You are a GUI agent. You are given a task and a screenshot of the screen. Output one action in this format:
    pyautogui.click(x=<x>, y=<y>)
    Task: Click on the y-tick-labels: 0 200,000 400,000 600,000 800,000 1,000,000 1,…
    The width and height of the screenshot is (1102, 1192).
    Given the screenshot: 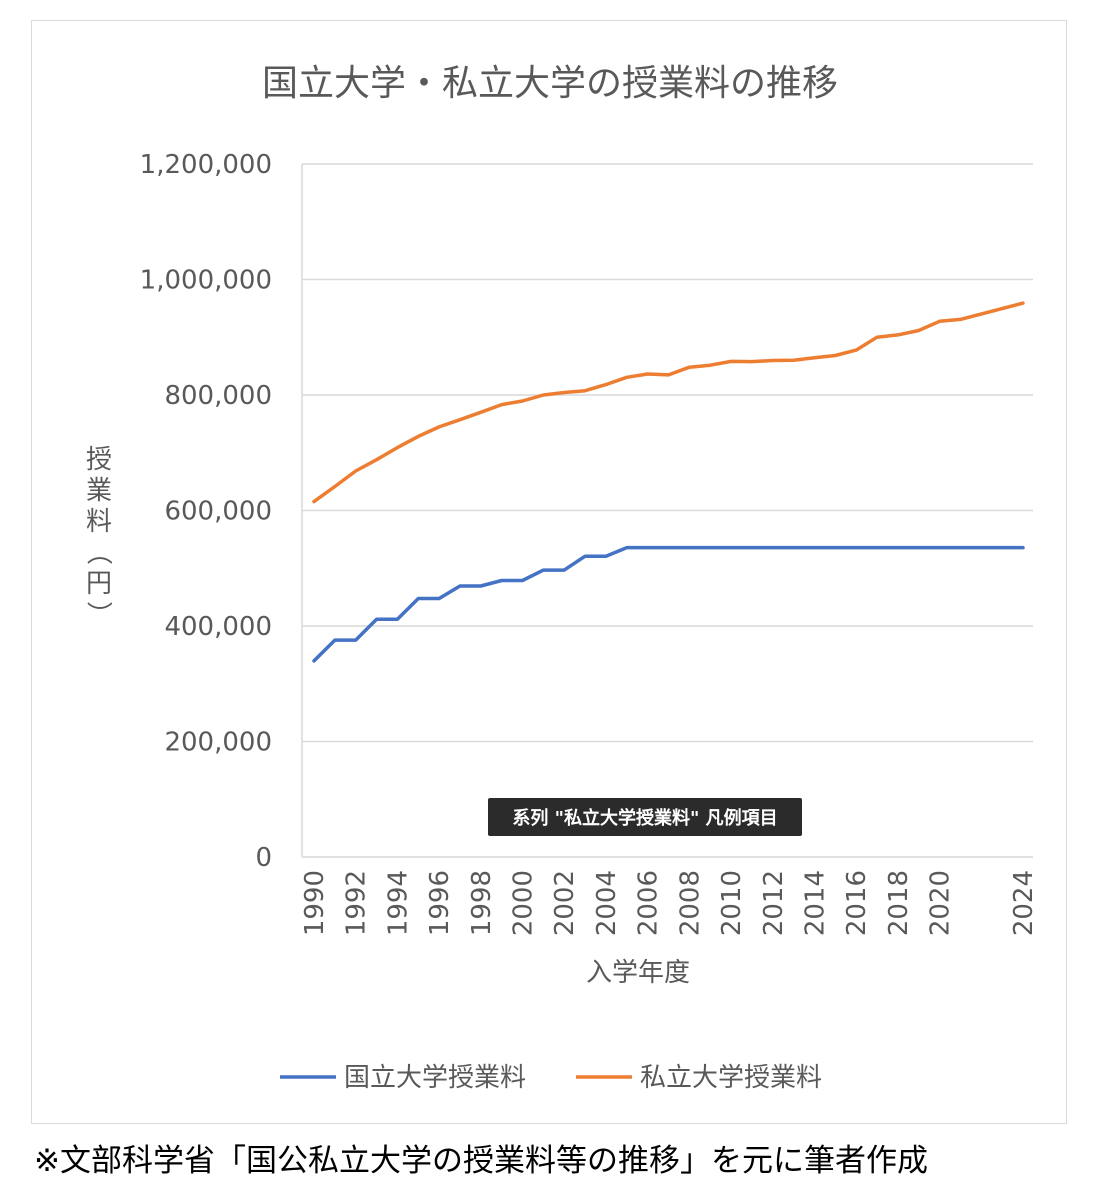 What is the action you would take?
    pyautogui.click(x=206, y=511)
    